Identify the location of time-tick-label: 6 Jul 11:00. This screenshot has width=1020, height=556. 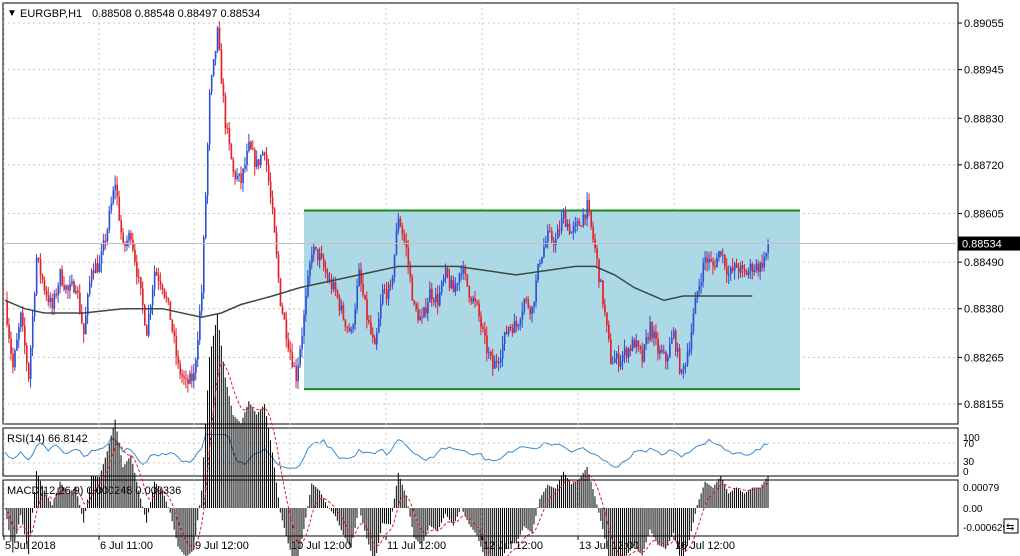
(126, 546).